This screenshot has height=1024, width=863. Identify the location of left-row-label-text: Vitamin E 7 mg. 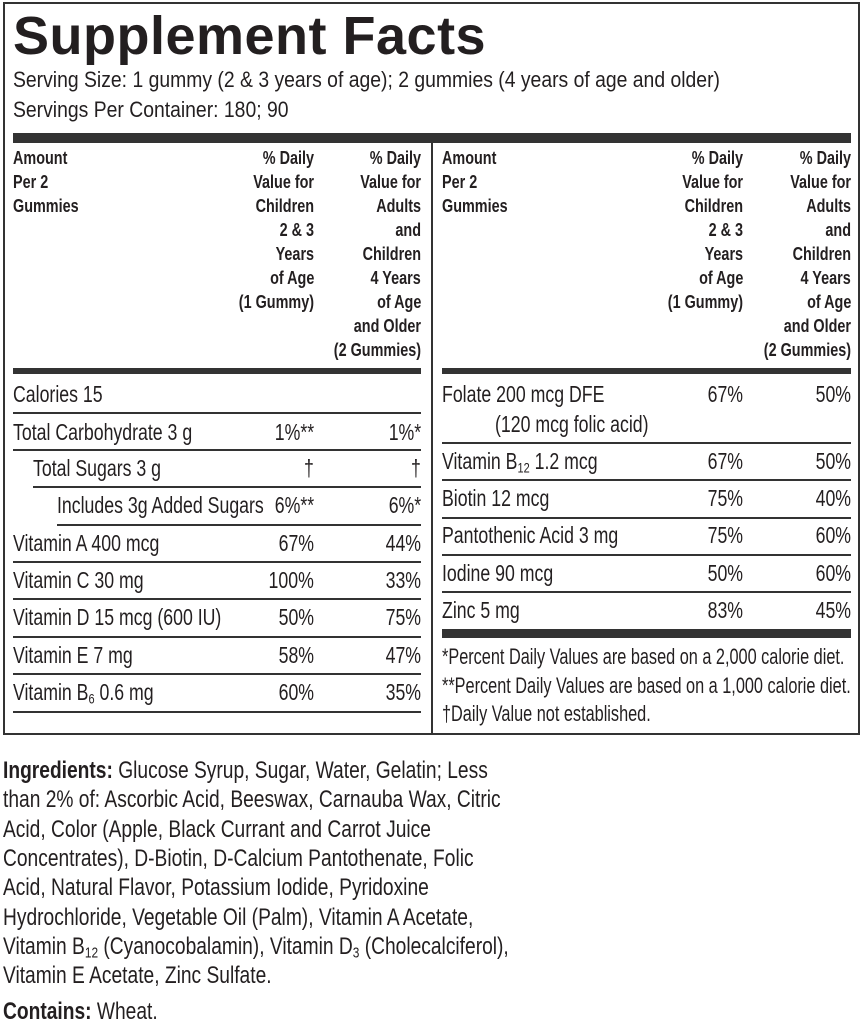
(73, 655).